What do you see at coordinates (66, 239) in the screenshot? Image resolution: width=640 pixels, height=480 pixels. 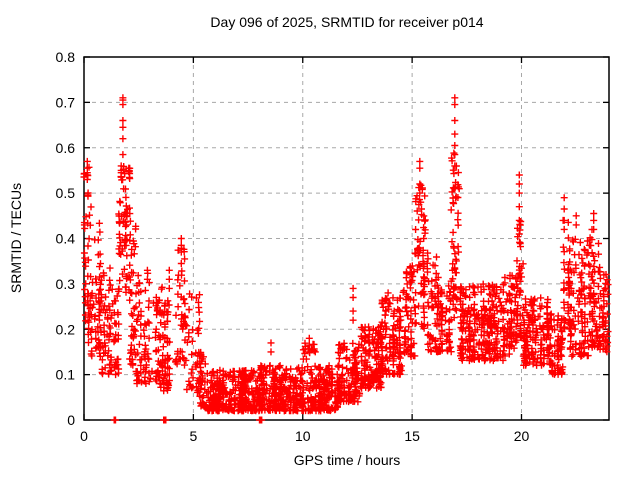 I see `y-tick-label: 0.4` at bounding box center [66, 239].